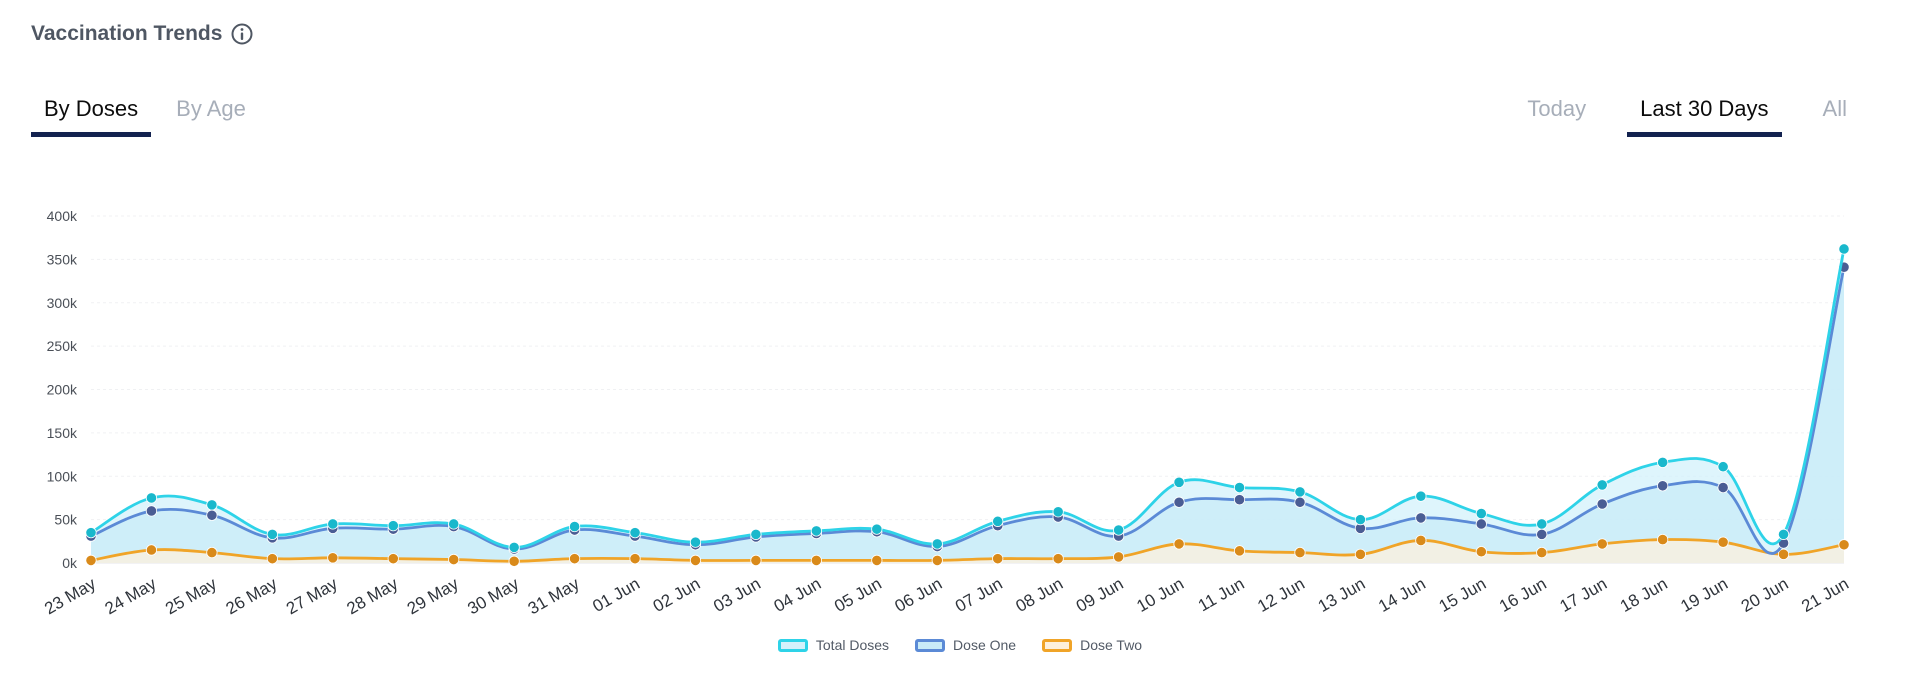 This screenshot has width=1920, height=696. I want to click on x-tick-label: 21 Jun, so click(1825, 595).